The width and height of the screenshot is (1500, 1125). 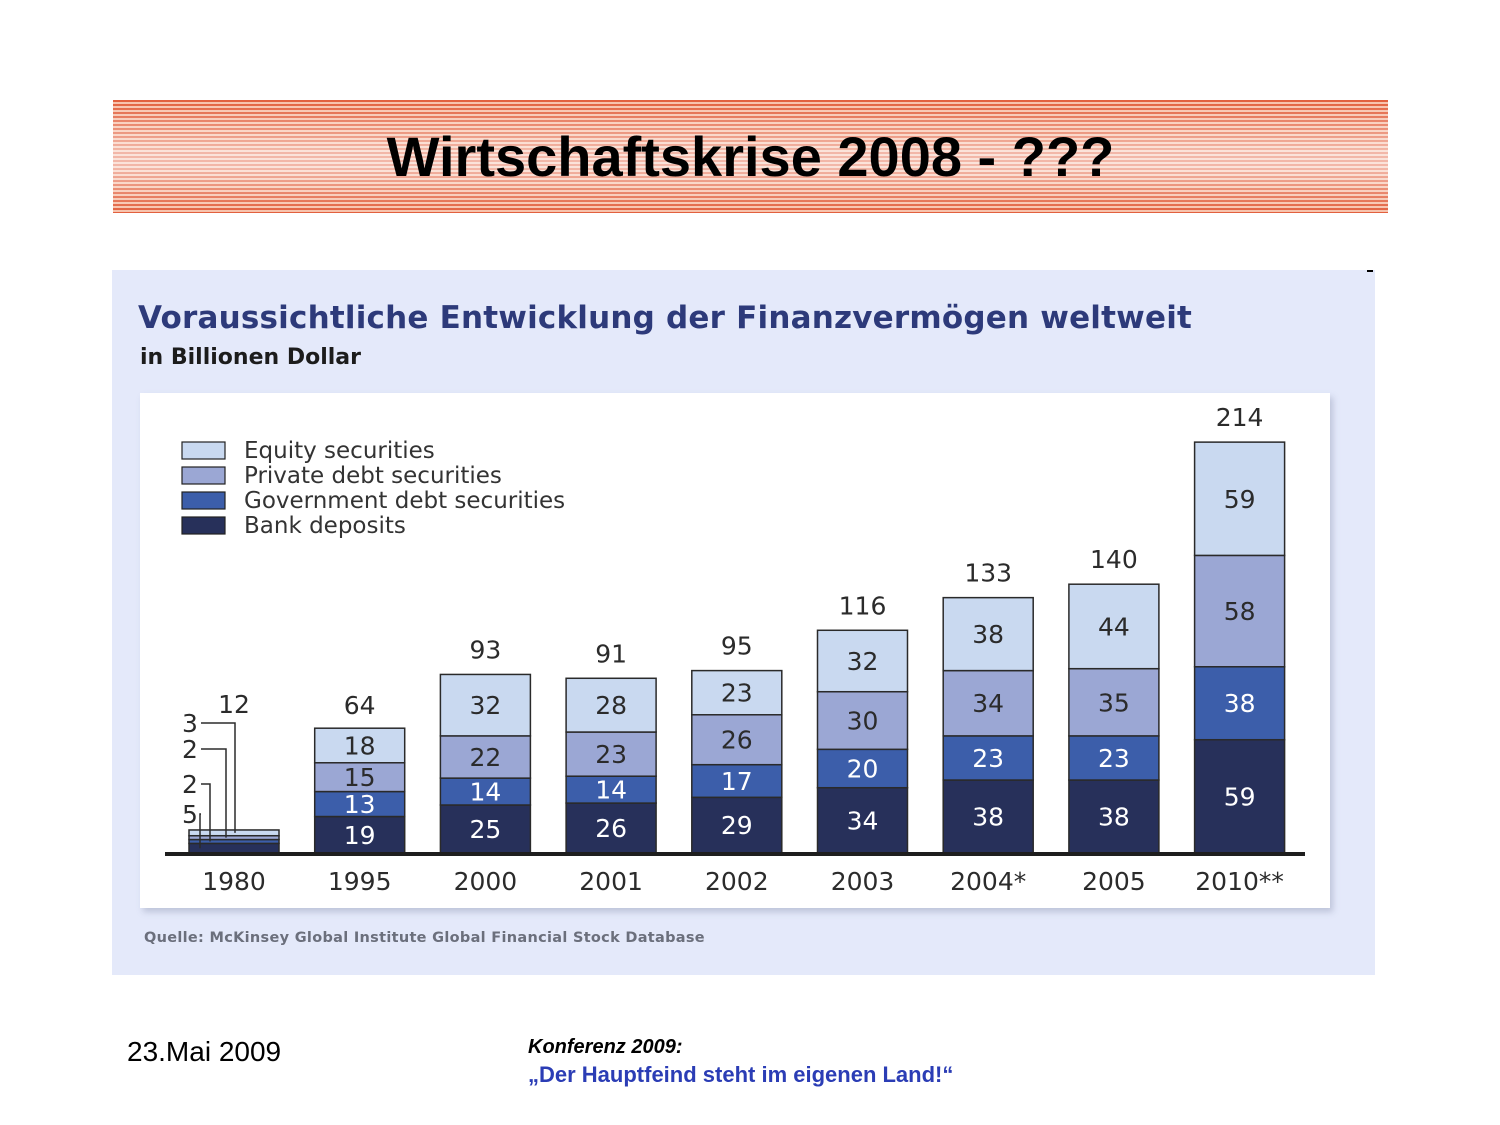 What do you see at coordinates (204, 1051) in the screenshot?
I see `footer-date: 23.Mai 2009` at bounding box center [204, 1051].